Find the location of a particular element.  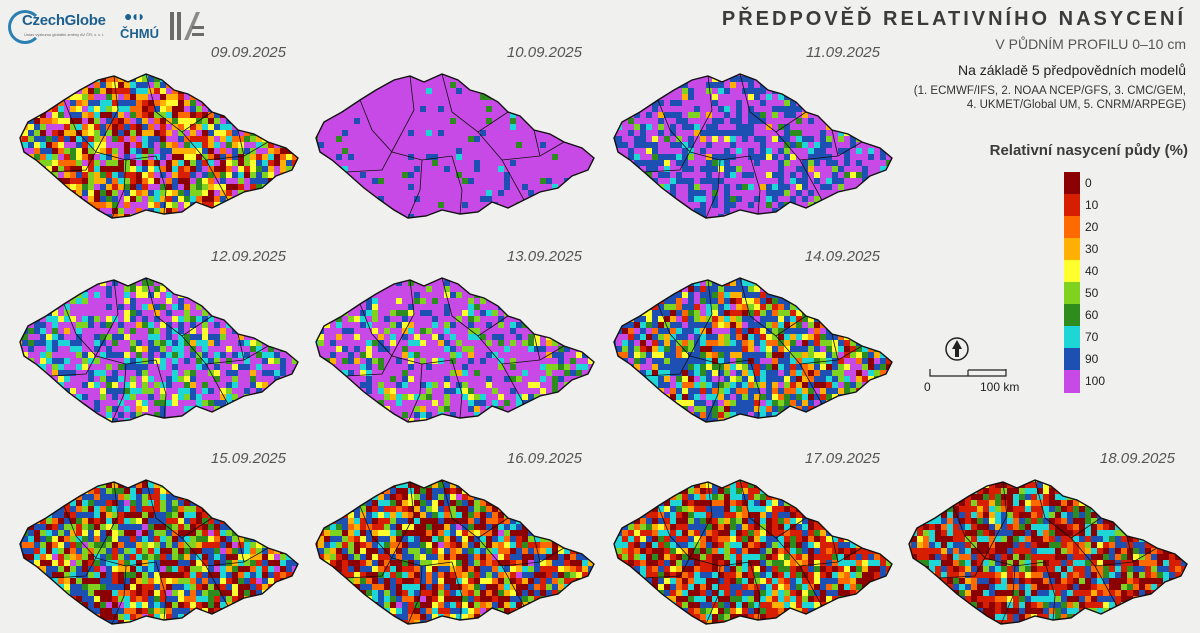

map-title: PŘEDPOVĚĎ RELATIVNÍHO NASYCENÍ is located at coordinates (953, 19).